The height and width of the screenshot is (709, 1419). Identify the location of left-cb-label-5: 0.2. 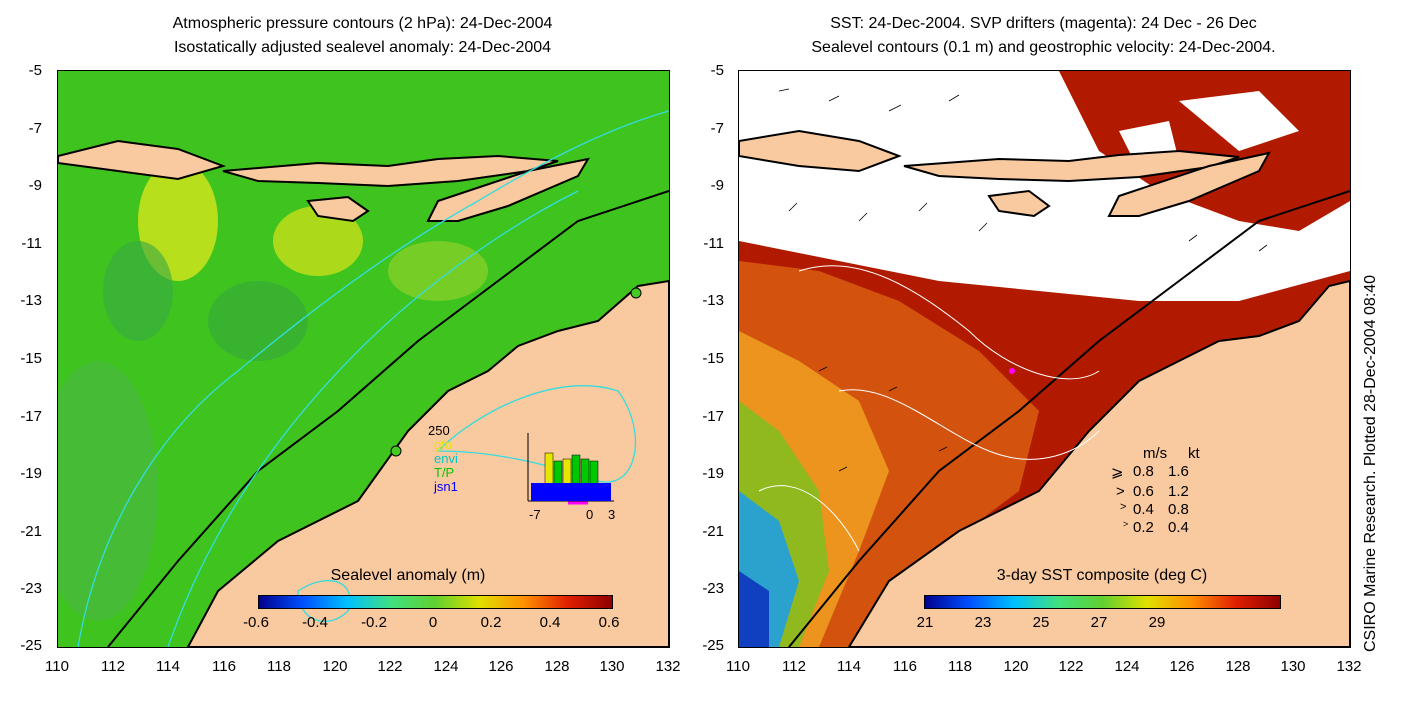
(491, 622).